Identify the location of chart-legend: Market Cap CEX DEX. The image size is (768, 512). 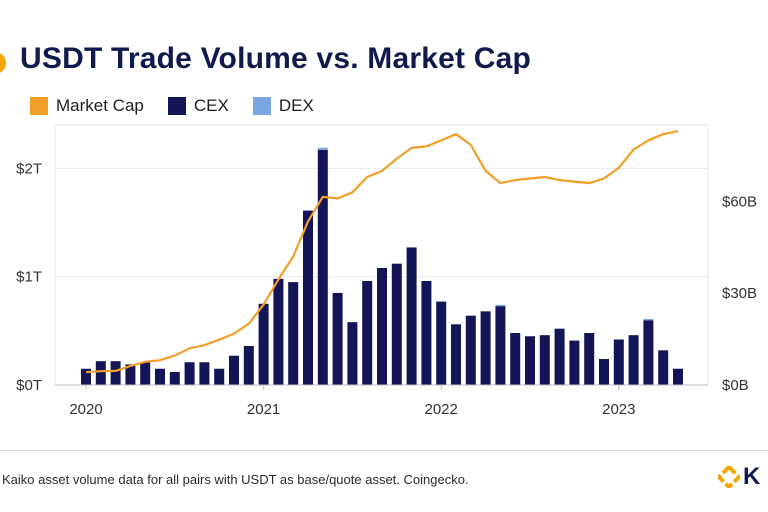
(184, 106).